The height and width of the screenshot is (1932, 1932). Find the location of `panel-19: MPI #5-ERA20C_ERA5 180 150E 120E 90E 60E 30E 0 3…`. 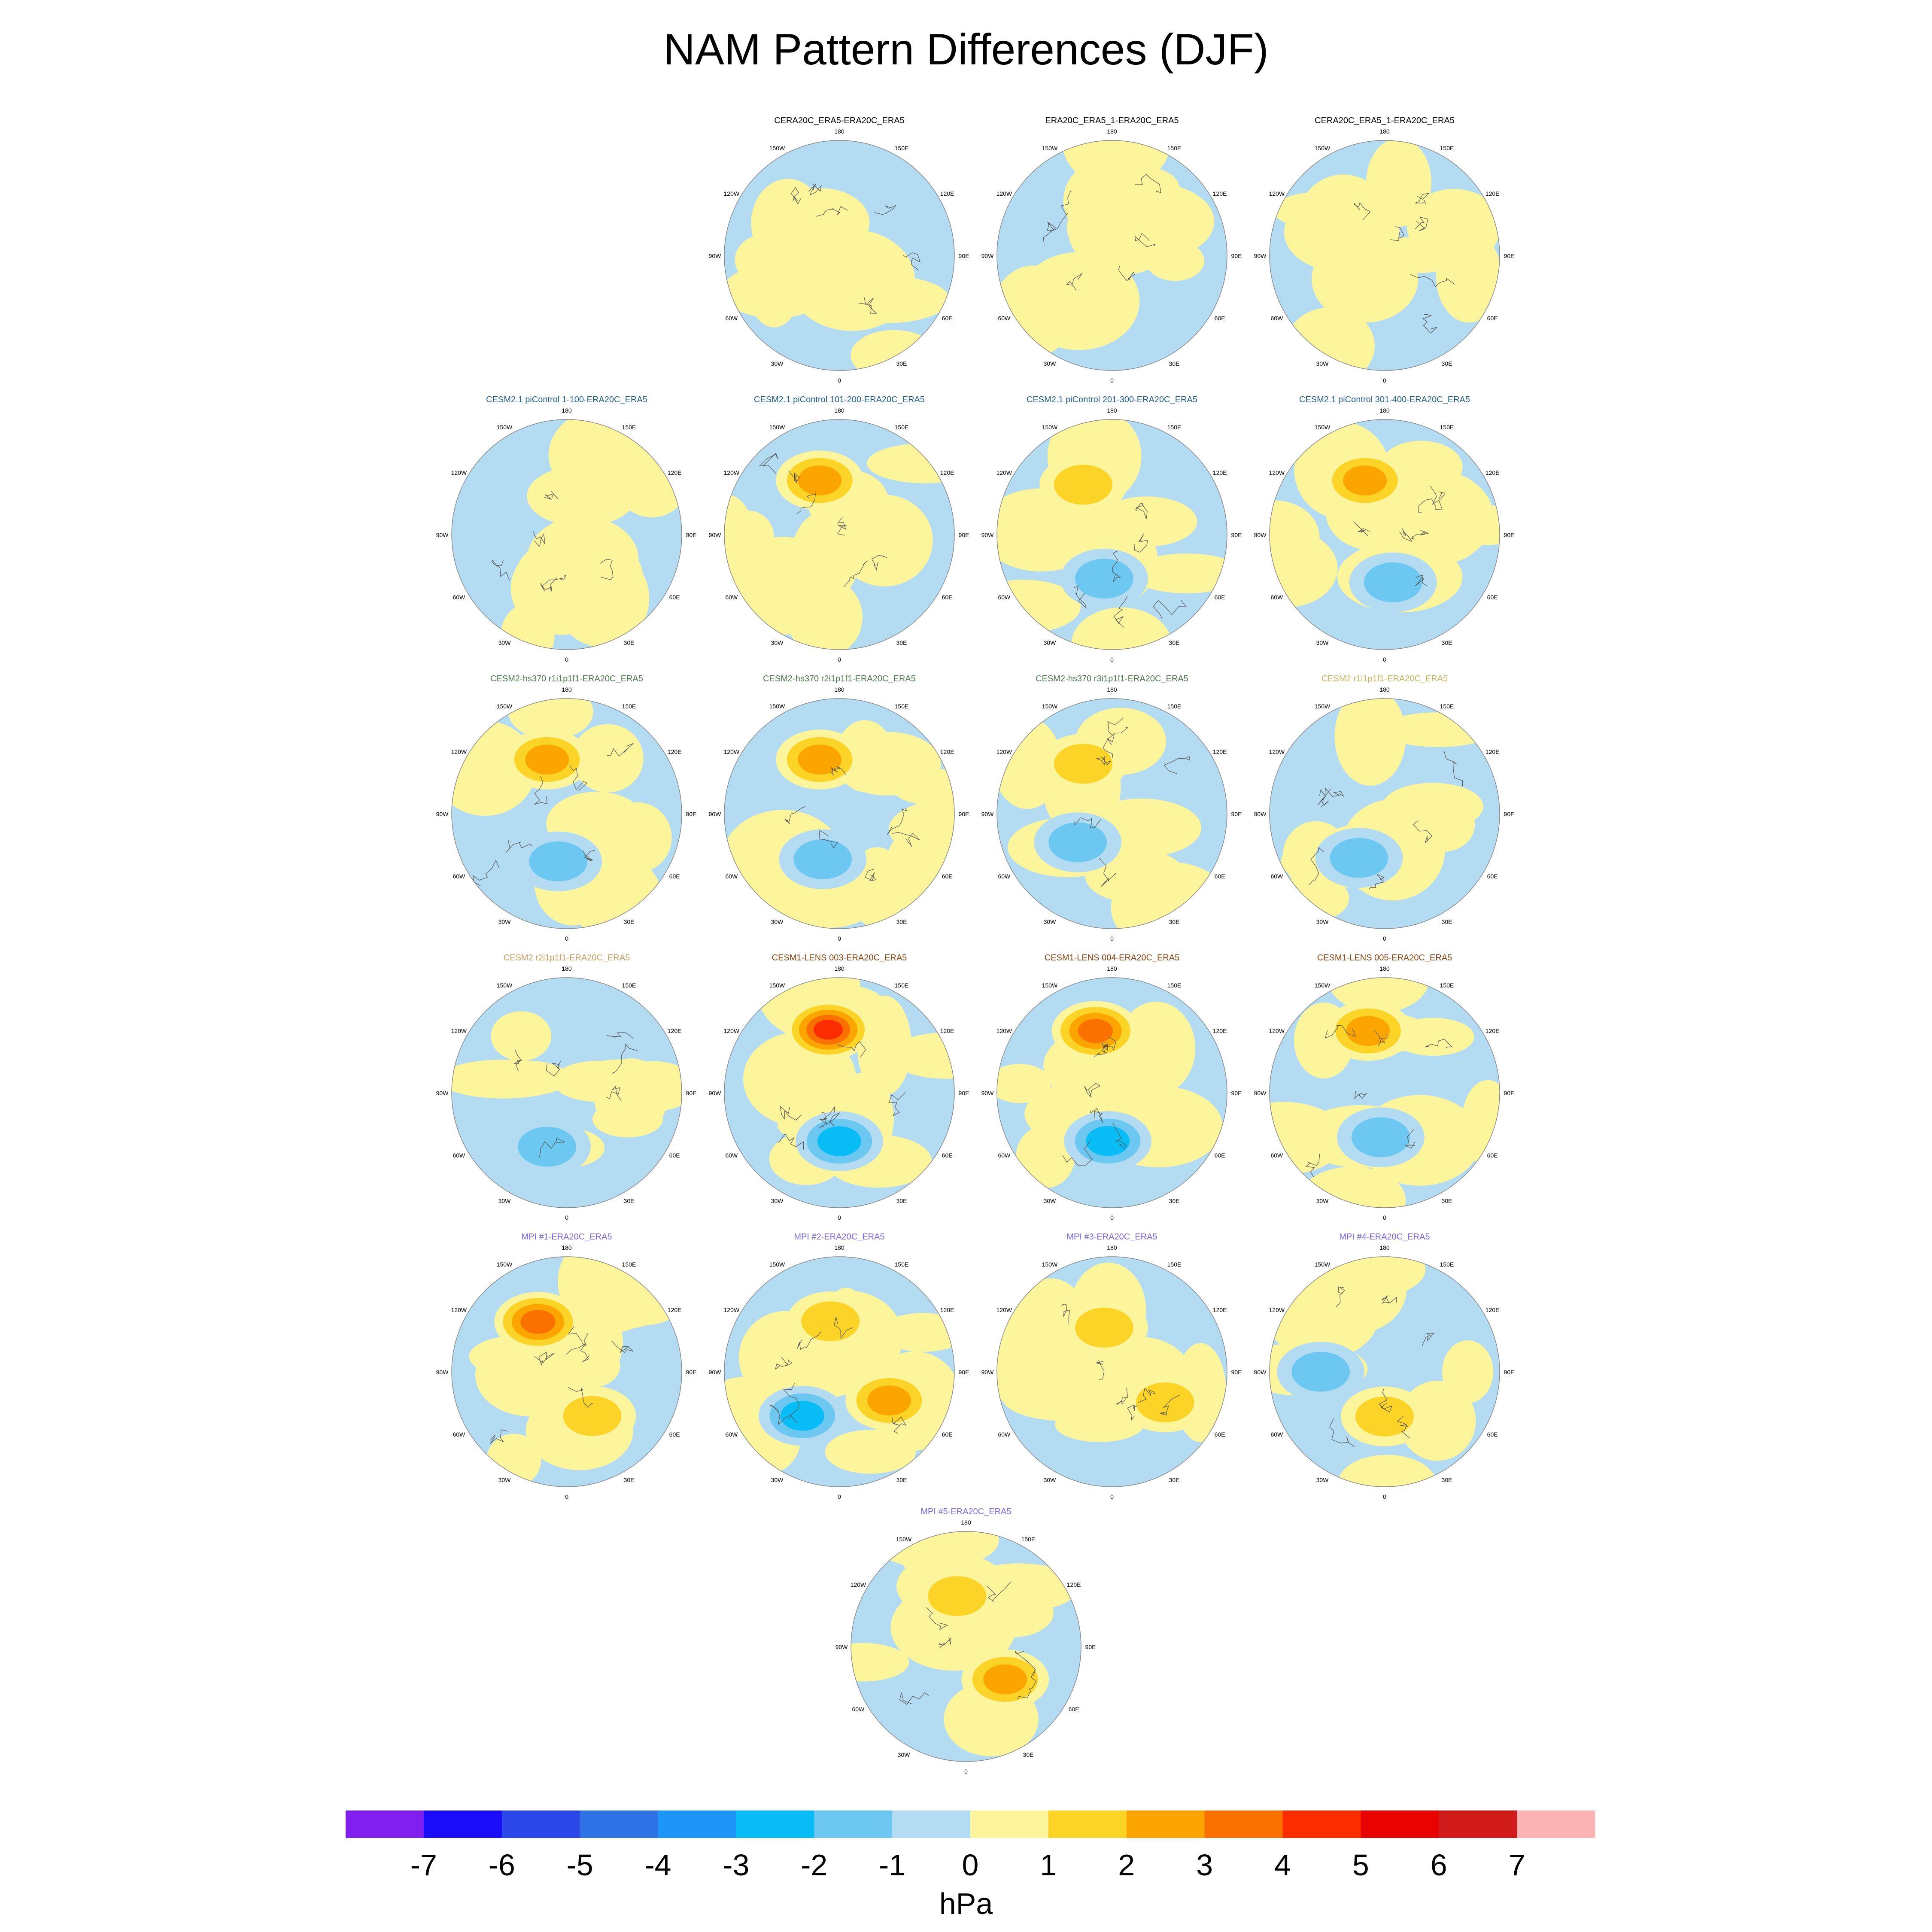

panel-19: MPI #5-ERA20C_ERA5 180 150E 120E 90E 60E 30E 0 3… is located at coordinates (965, 1641).